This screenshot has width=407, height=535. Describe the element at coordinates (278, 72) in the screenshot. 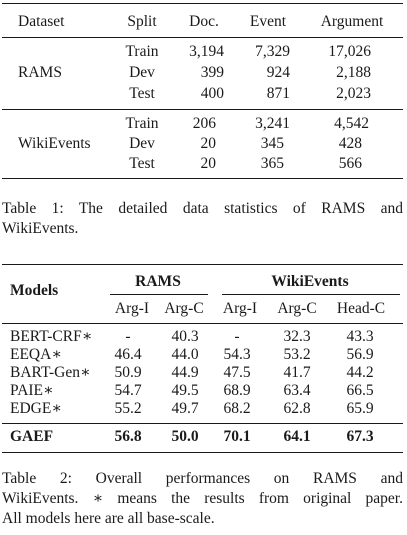

I see `table1-event: 924` at that location.